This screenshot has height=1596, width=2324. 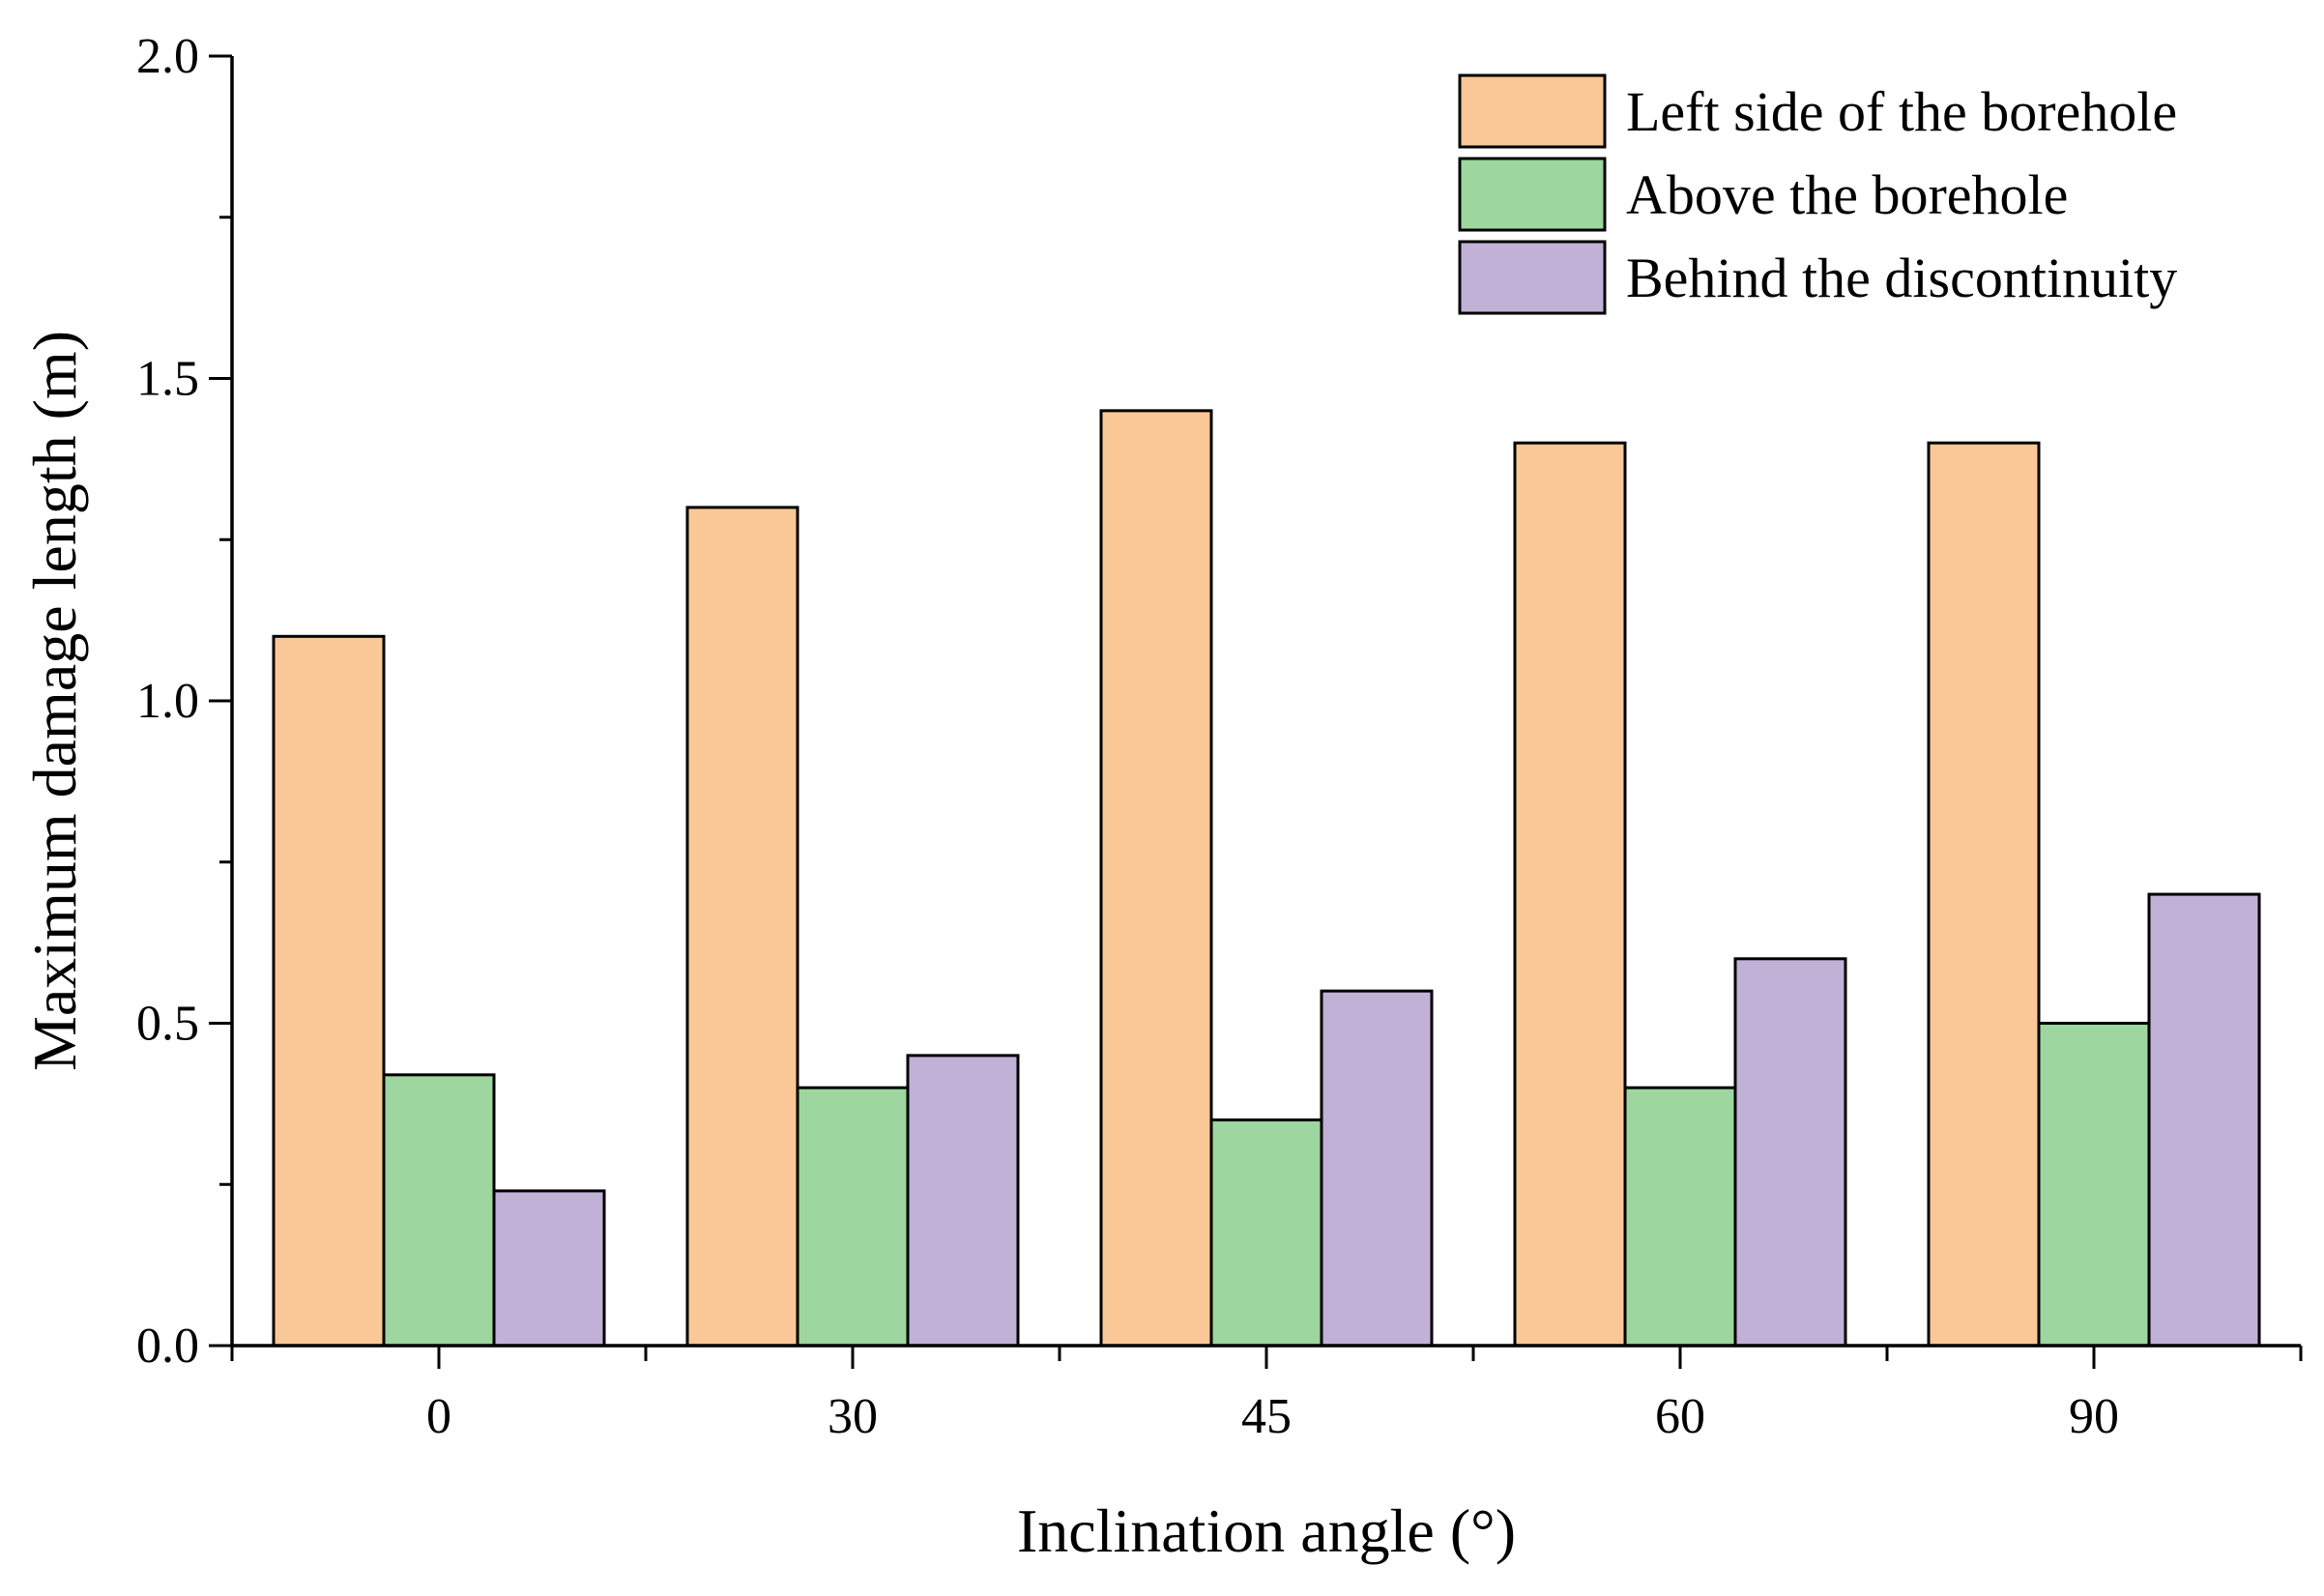 I want to click on y-tick-label: 0.5, so click(x=167, y=1024).